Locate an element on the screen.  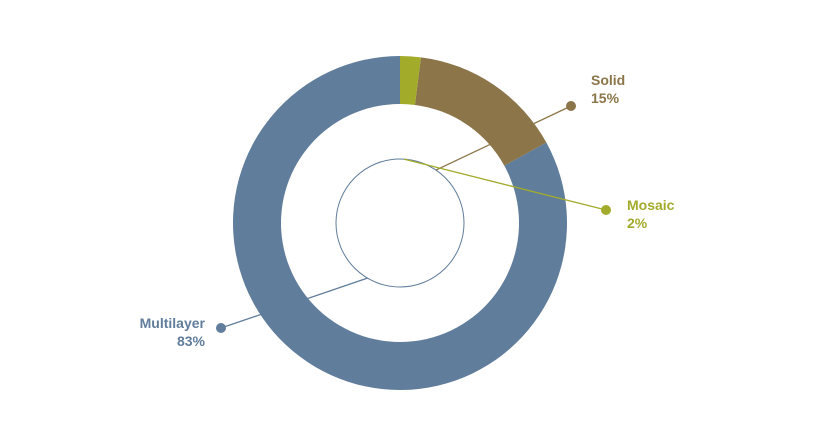
leader-line-multilayer is located at coordinates (294, 303).